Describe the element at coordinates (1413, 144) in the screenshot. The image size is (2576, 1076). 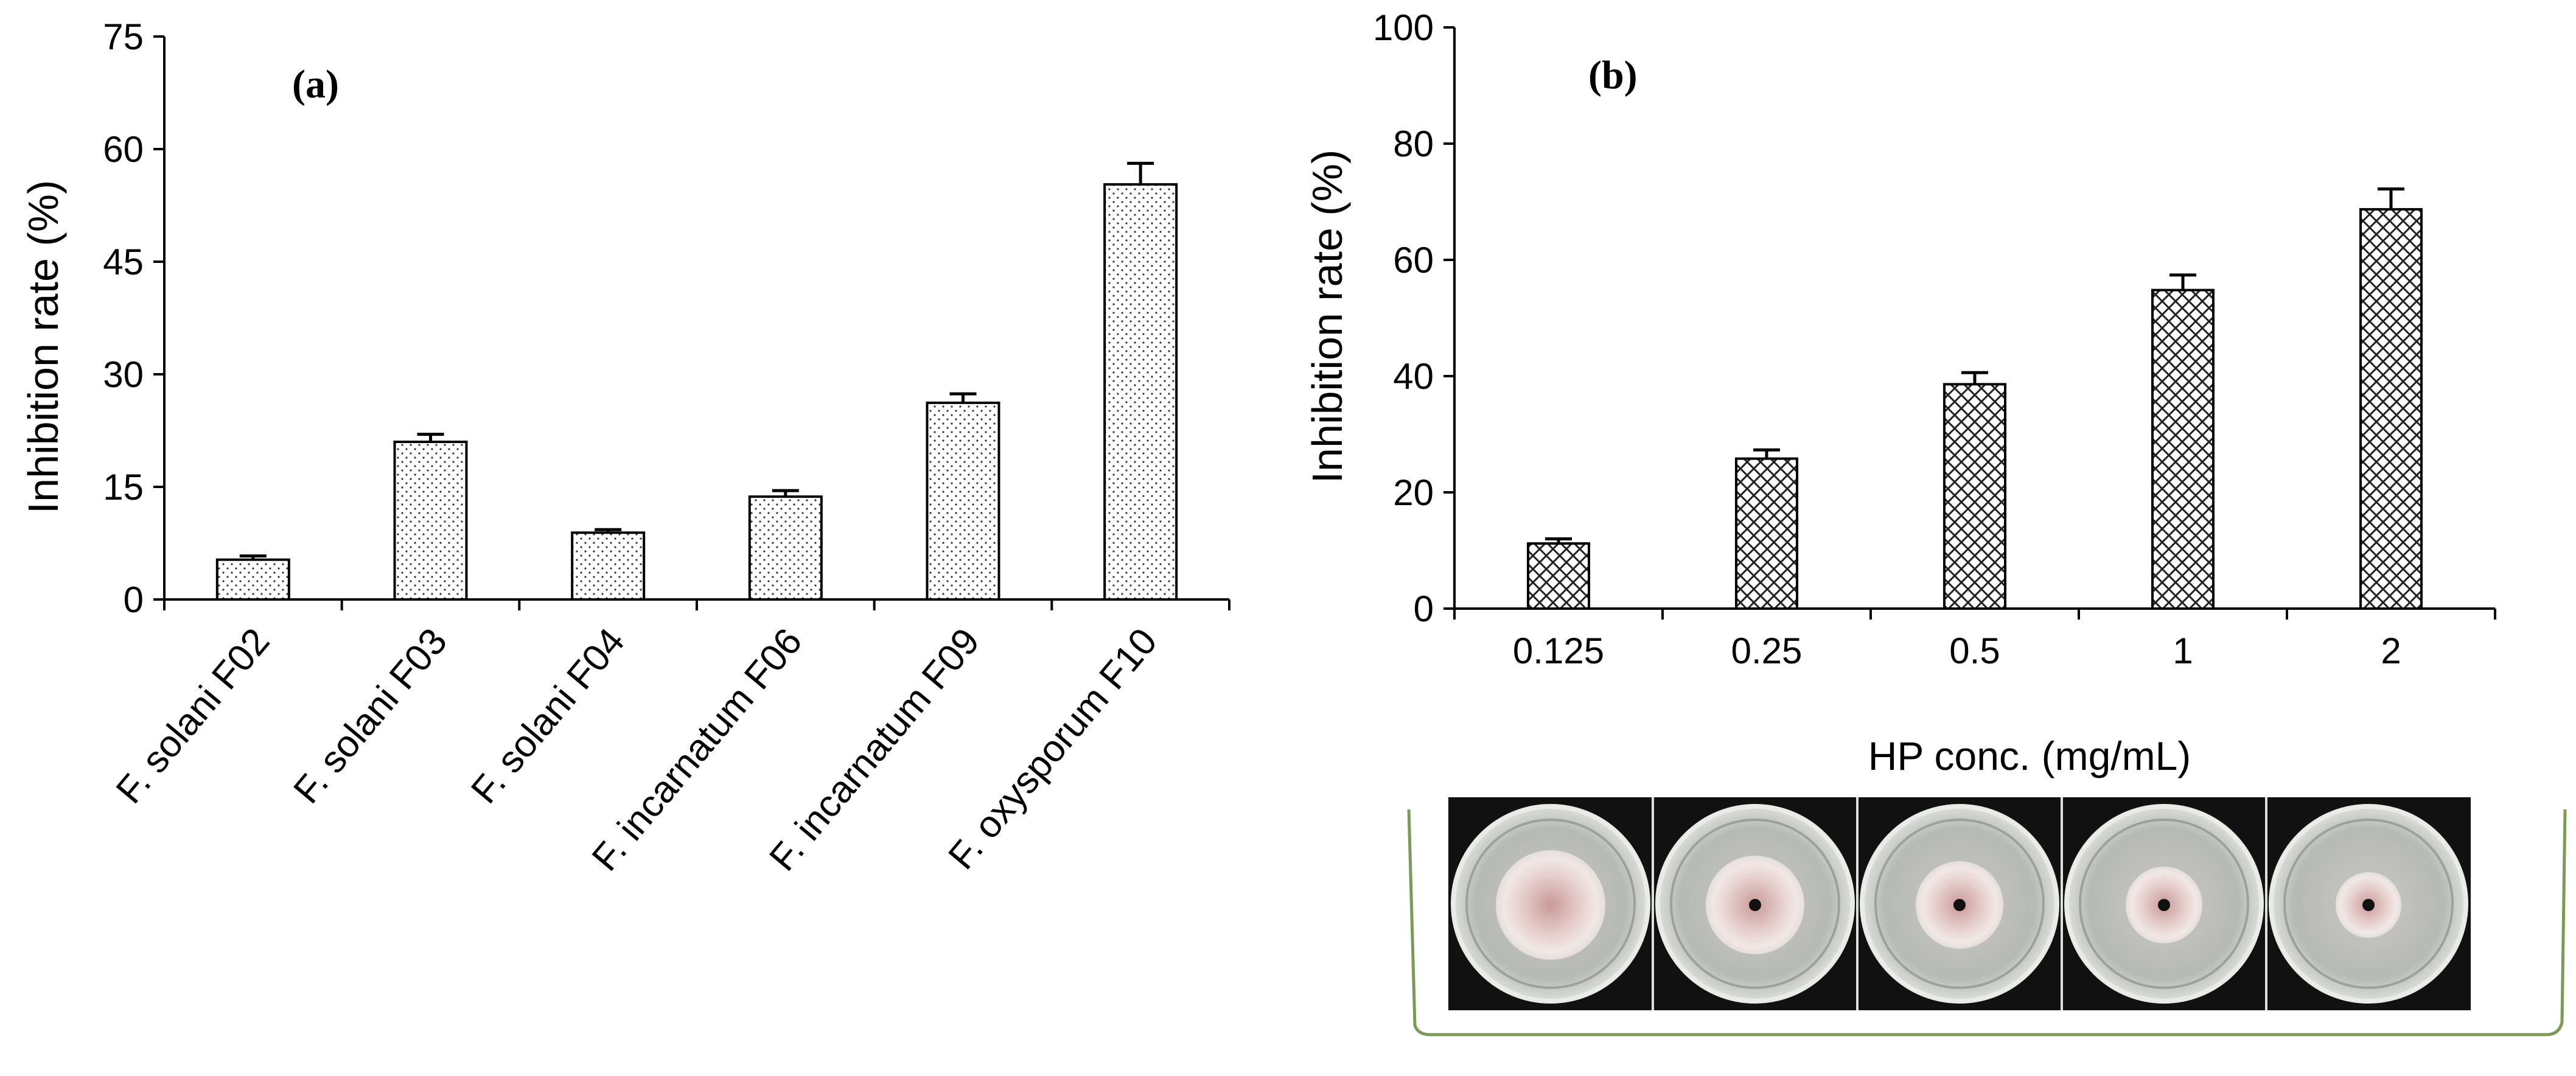
I see `y-tick-label: 80` at that location.